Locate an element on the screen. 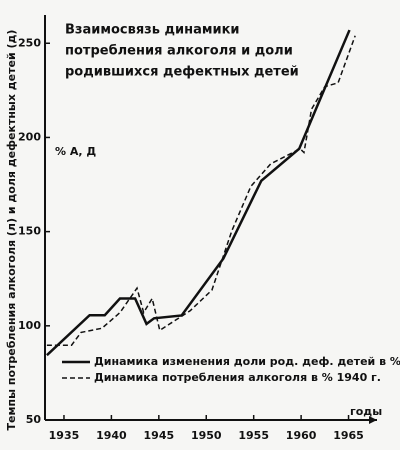 Image resolution: width=400 pixels, height=450 pixels. x-axis-label: годы is located at coordinates (366, 411).